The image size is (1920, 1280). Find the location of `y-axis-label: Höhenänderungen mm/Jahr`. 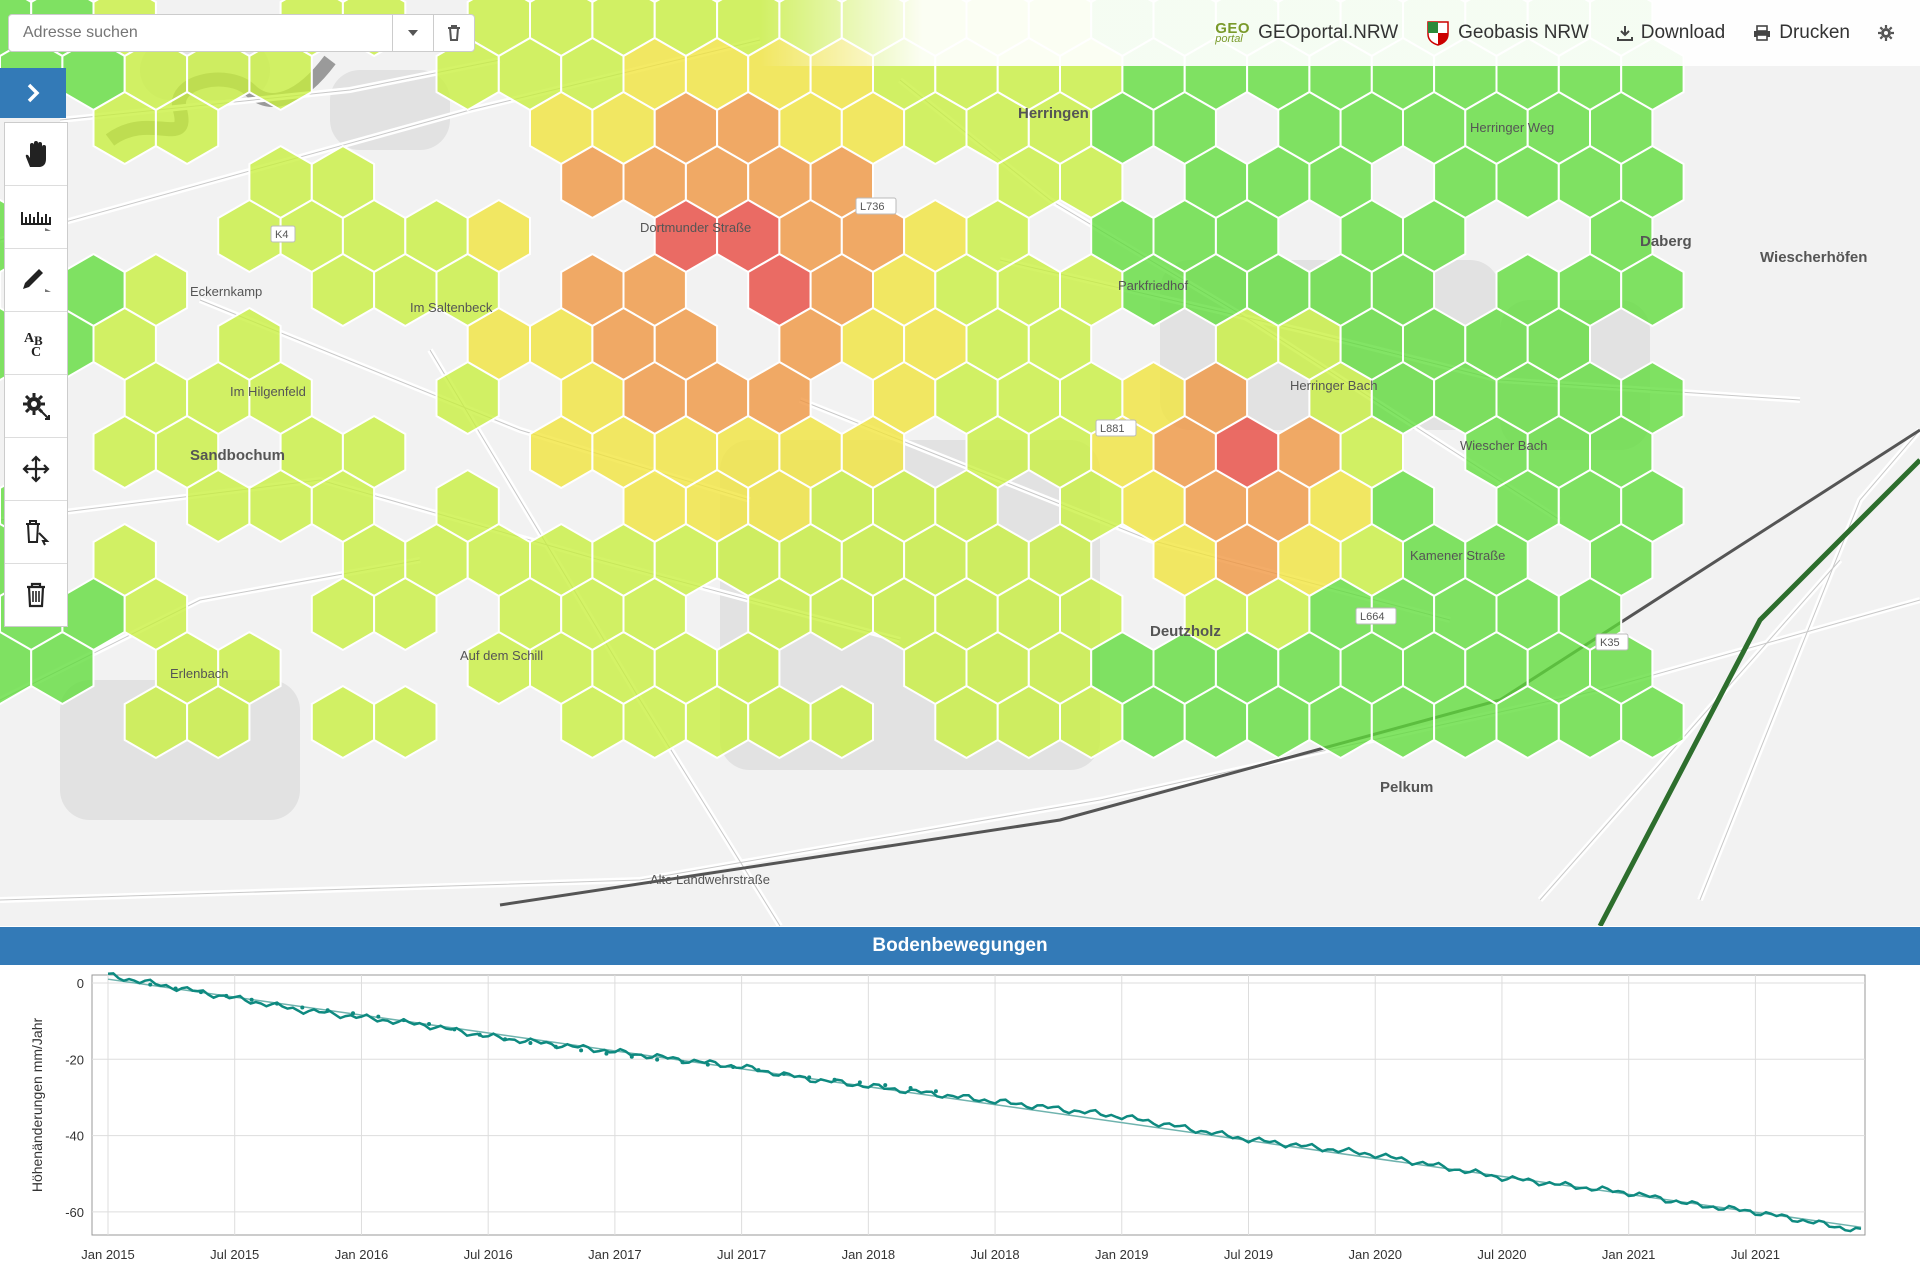

y-axis-label: Höhenänderungen mm/Jahr is located at coordinates (37, 1105).